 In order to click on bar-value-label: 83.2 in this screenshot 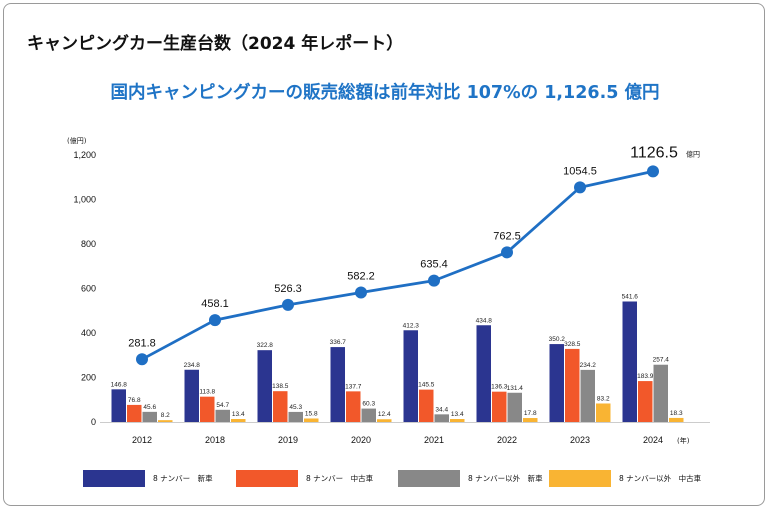, I will do `click(603, 398)`.